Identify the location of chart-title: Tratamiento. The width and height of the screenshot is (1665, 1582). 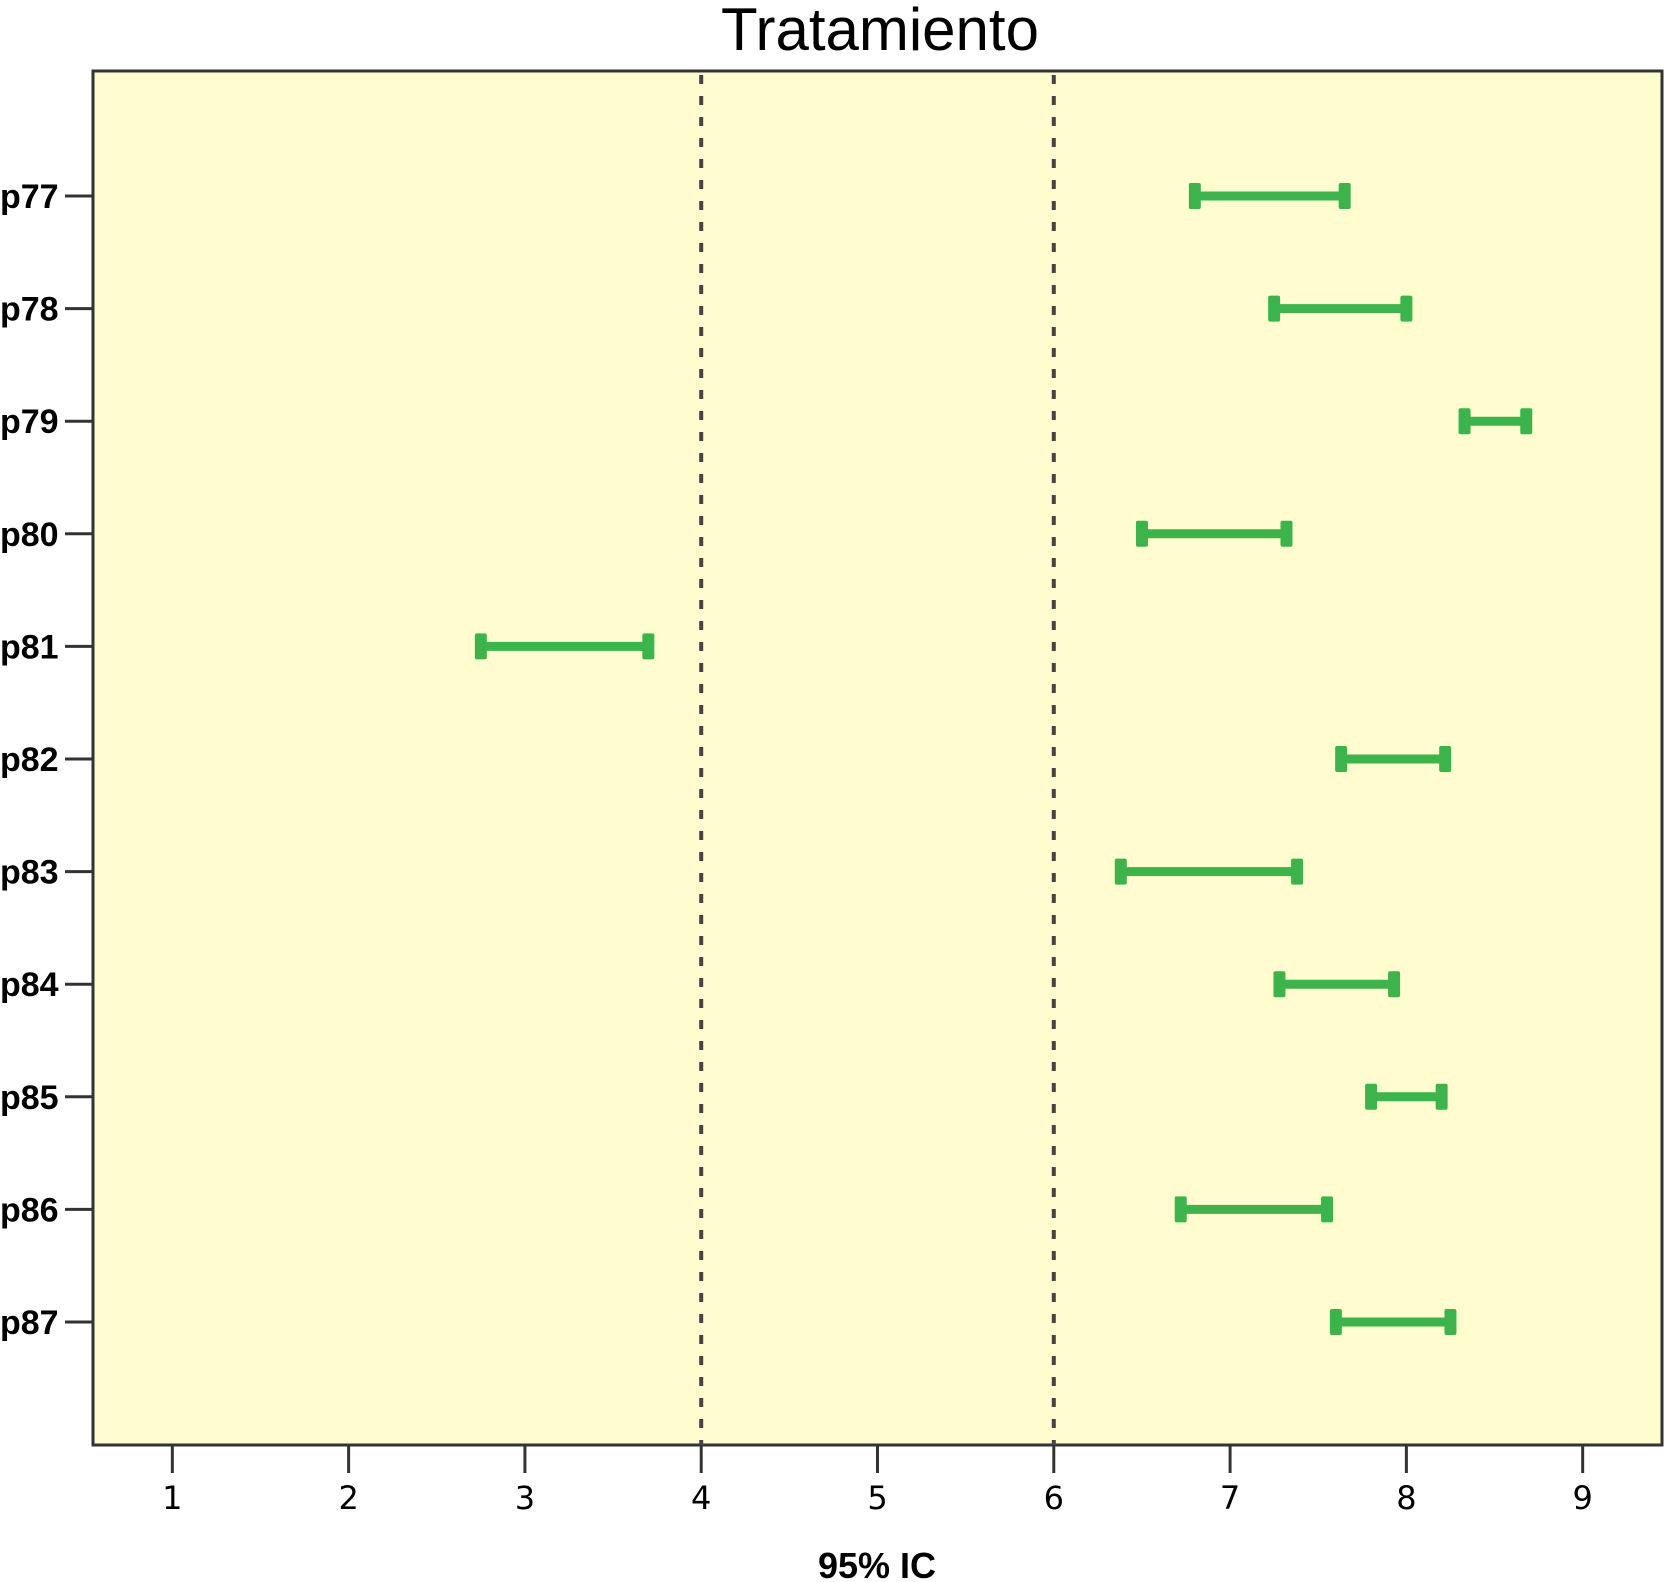
(880, 31).